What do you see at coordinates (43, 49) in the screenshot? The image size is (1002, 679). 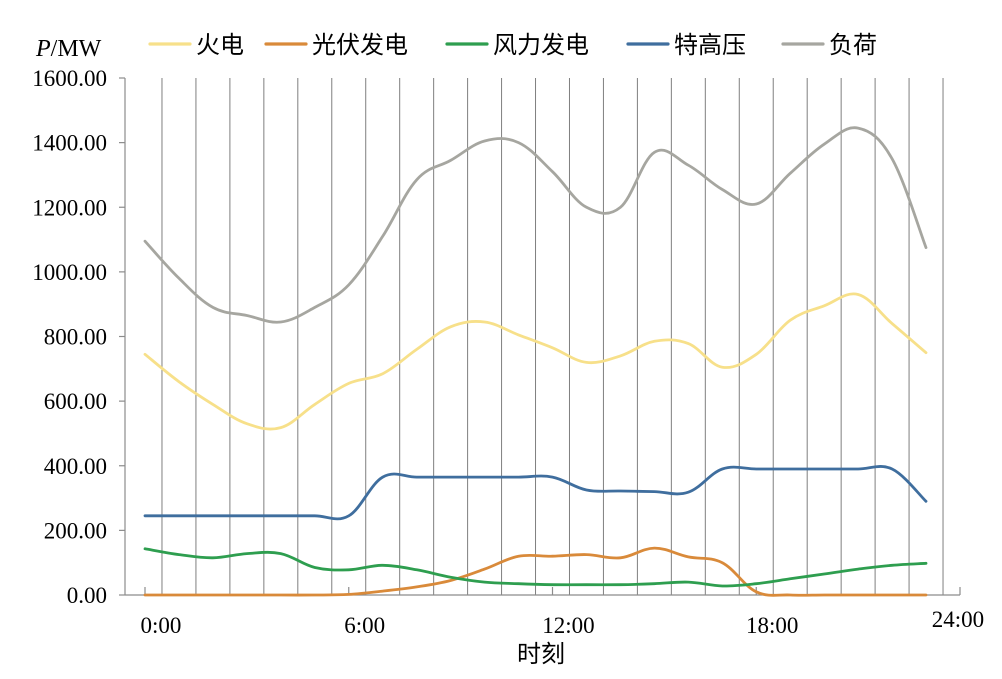 I see `y-axis-label-symbol: P` at bounding box center [43, 49].